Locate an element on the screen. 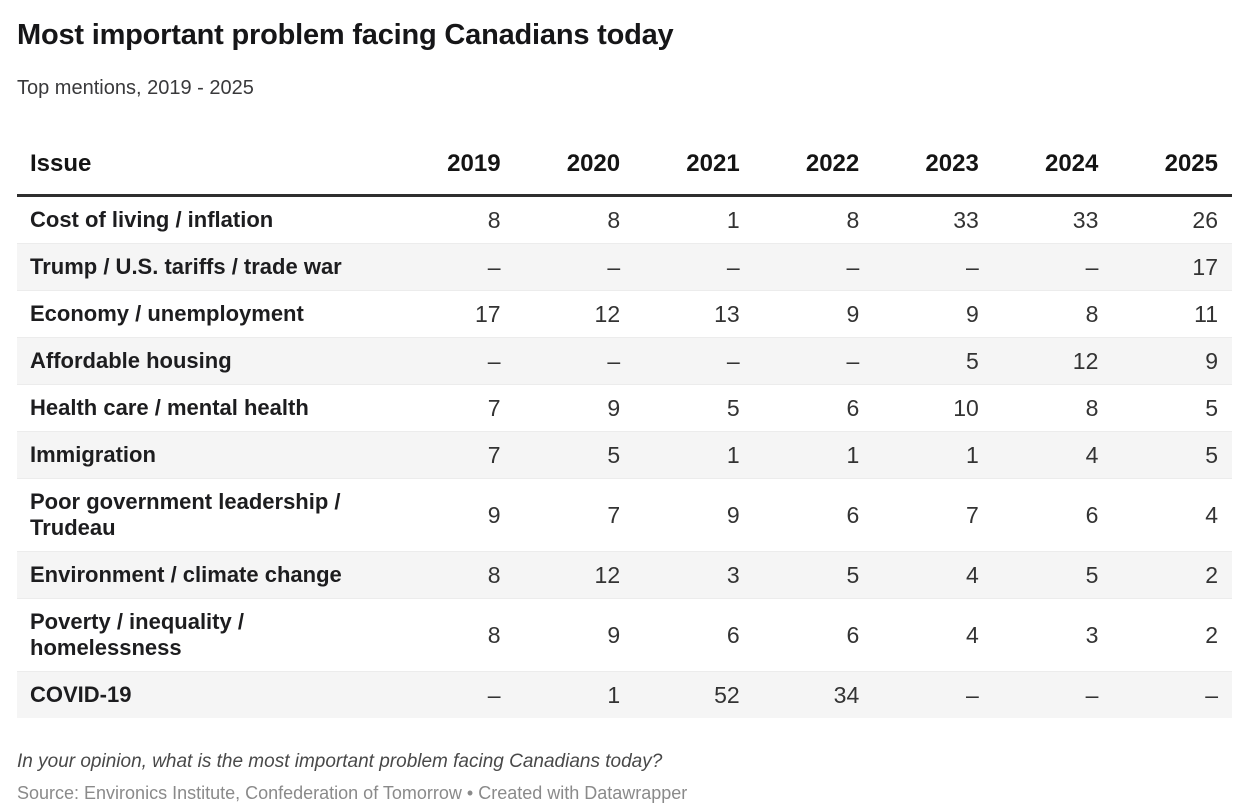  value-cell: 52 is located at coordinates (694, 694).